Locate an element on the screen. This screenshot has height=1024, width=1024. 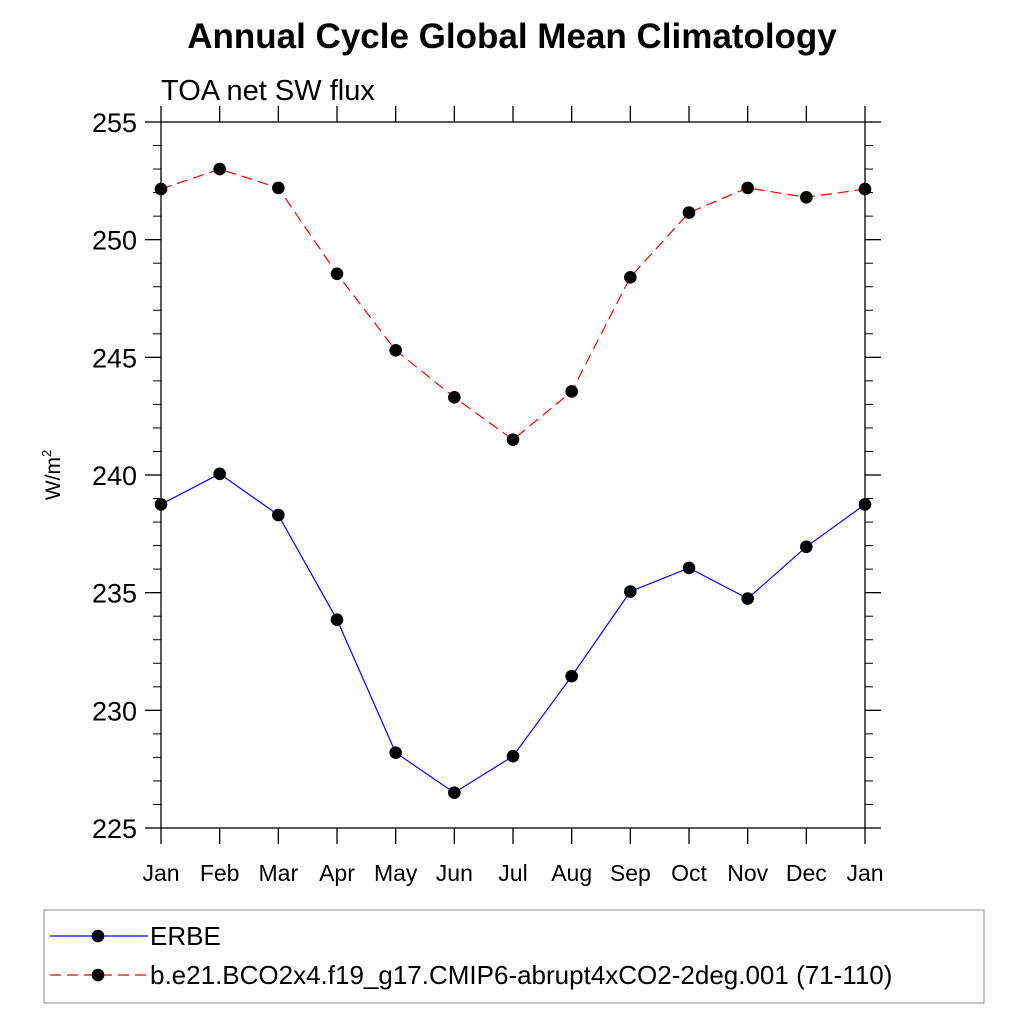
y-tick-label: 240 is located at coordinates (114, 476).